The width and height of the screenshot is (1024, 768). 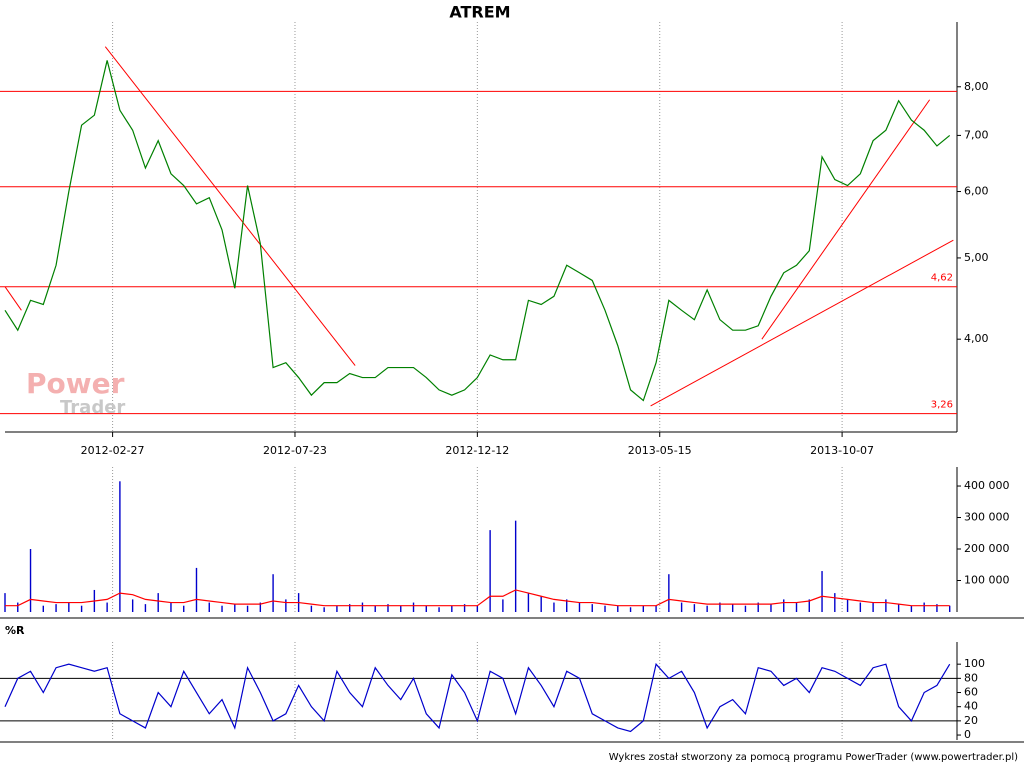 I want to click on y-tick-label: 300 000, so click(x=987, y=517).